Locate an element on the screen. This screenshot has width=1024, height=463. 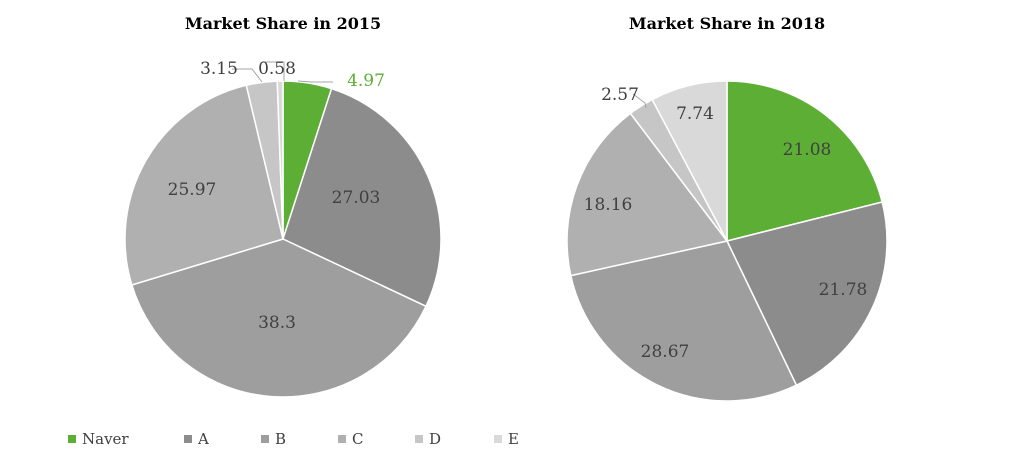
legend: Naver A B C D E is located at coordinates (293, 439).